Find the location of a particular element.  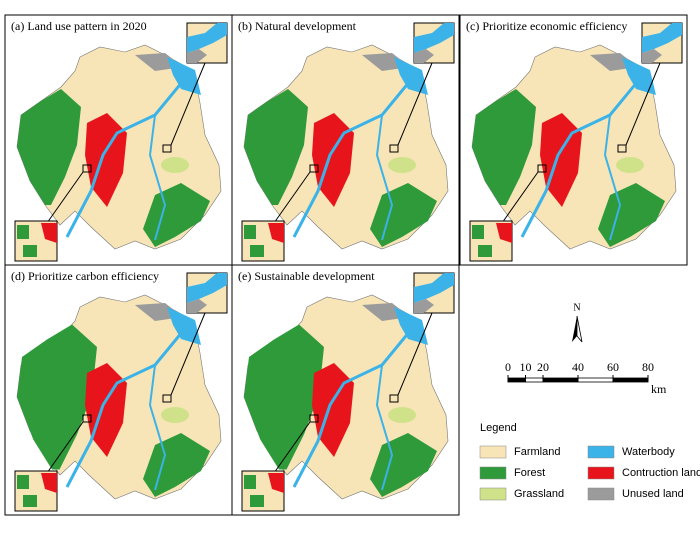

legend-title: Legend is located at coordinates (498, 428).